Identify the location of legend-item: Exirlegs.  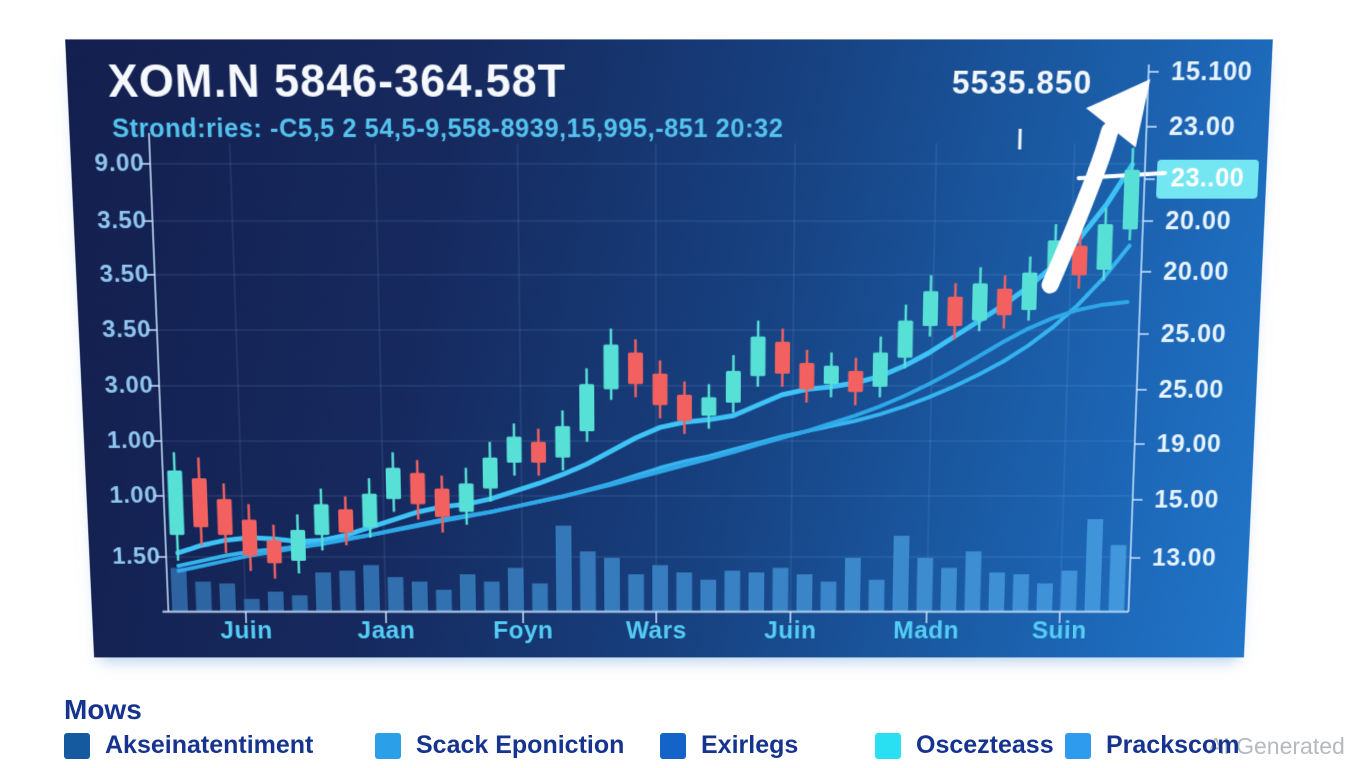
(729, 745).